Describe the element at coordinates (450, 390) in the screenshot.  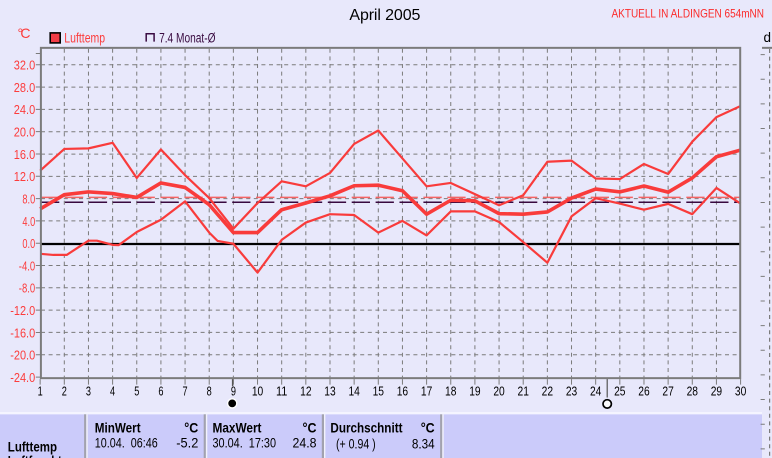
I see `svg-text: 18` at that location.